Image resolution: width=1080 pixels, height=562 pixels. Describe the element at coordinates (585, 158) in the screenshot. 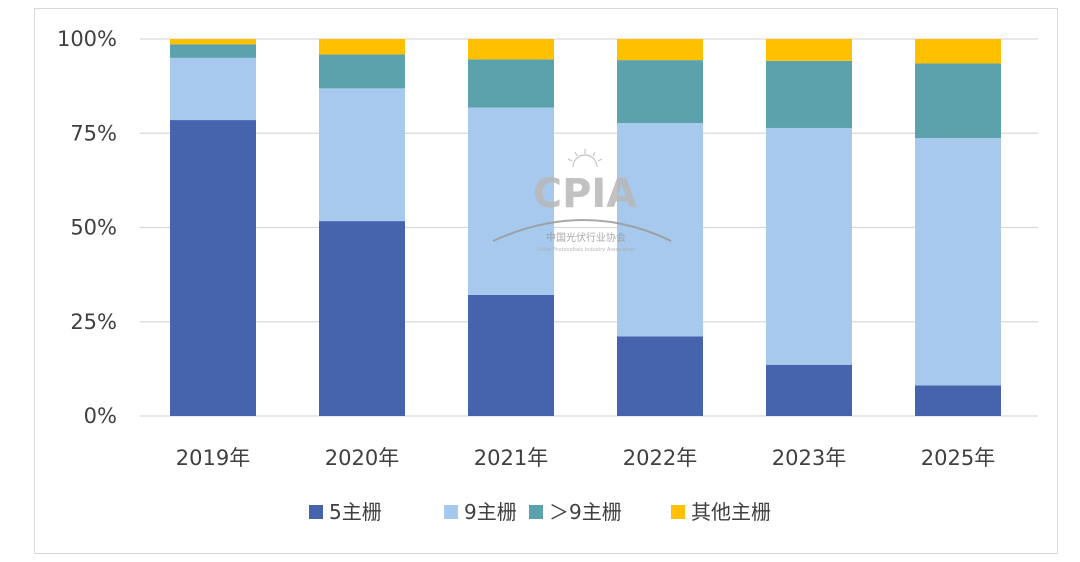

I see `sun-icon` at that location.